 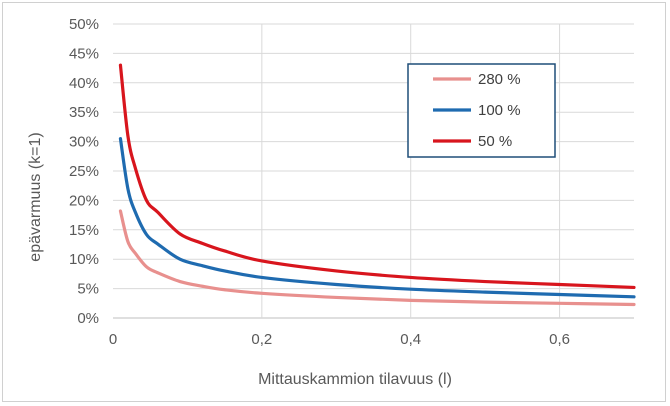 I want to click on y-tick-label: 10%, so click(x=84, y=259).